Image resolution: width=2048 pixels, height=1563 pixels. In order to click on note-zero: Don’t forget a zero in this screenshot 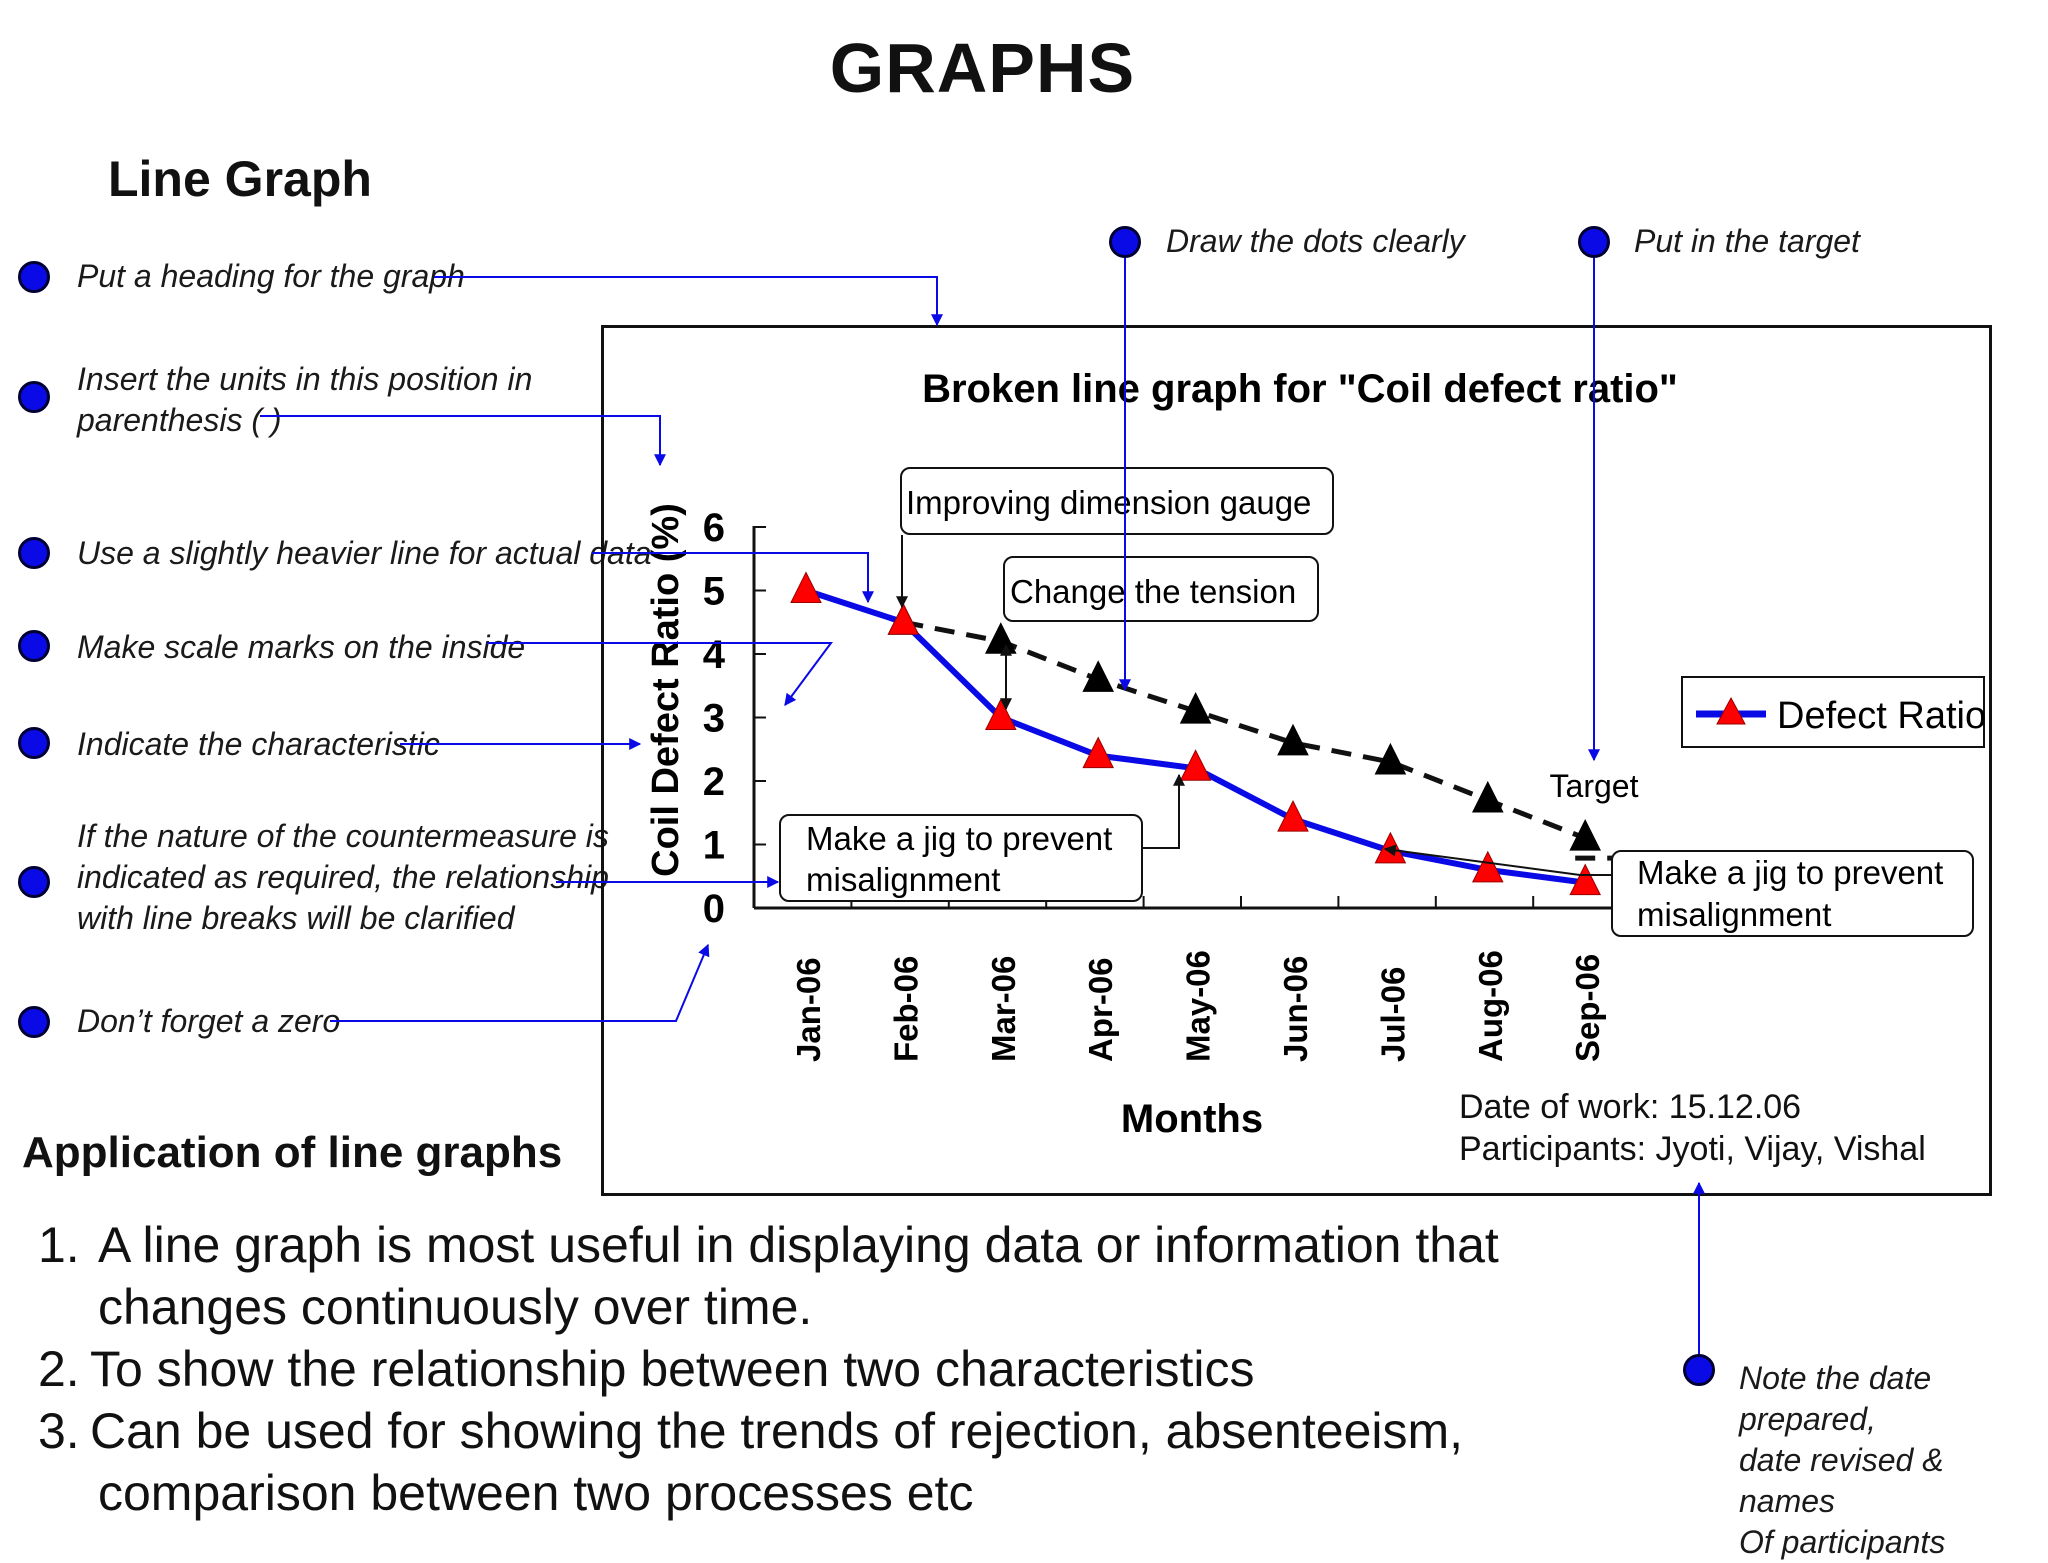, I will do `click(209, 1021)`.